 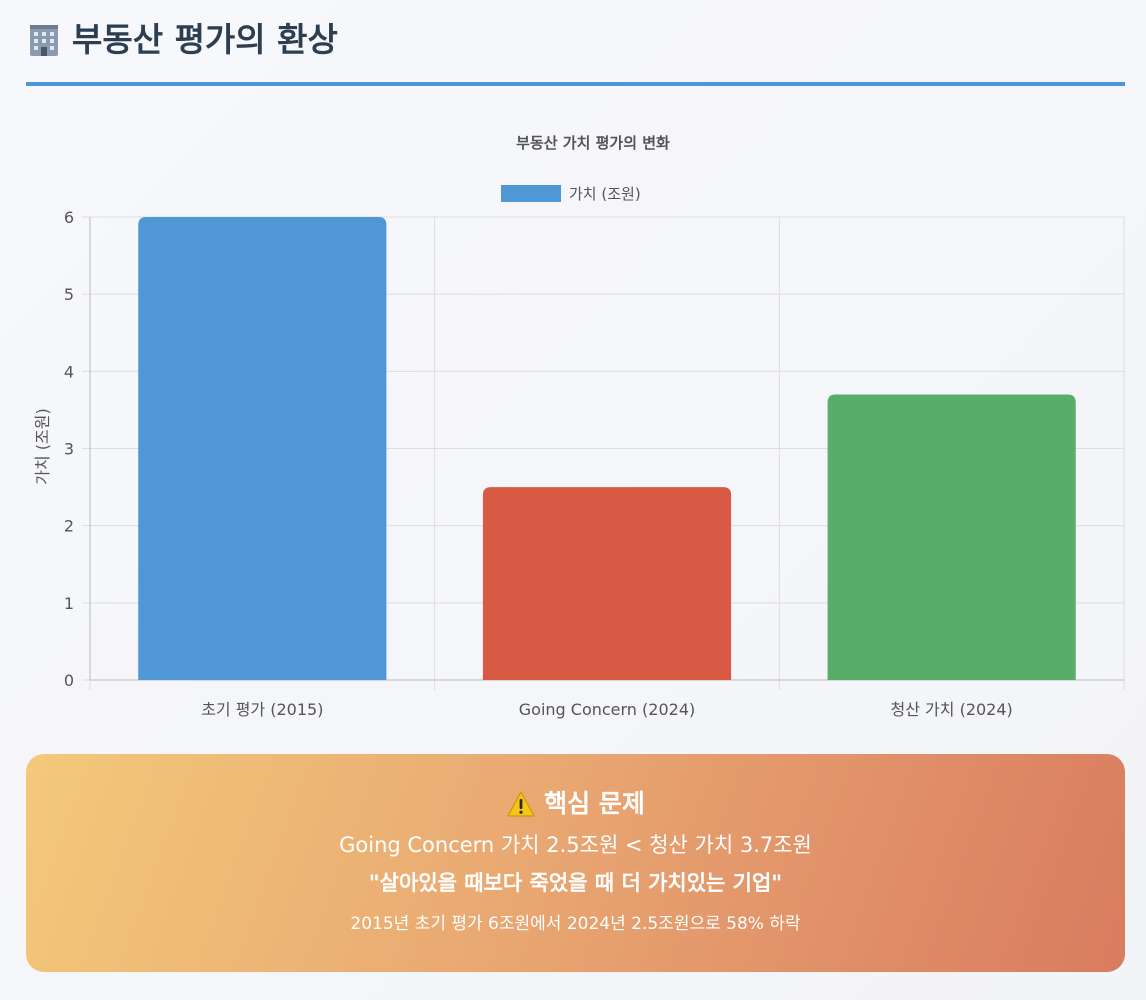 What do you see at coordinates (205, 39) in the screenshot?
I see `page-title-text: 부동산 평가의 환상` at bounding box center [205, 39].